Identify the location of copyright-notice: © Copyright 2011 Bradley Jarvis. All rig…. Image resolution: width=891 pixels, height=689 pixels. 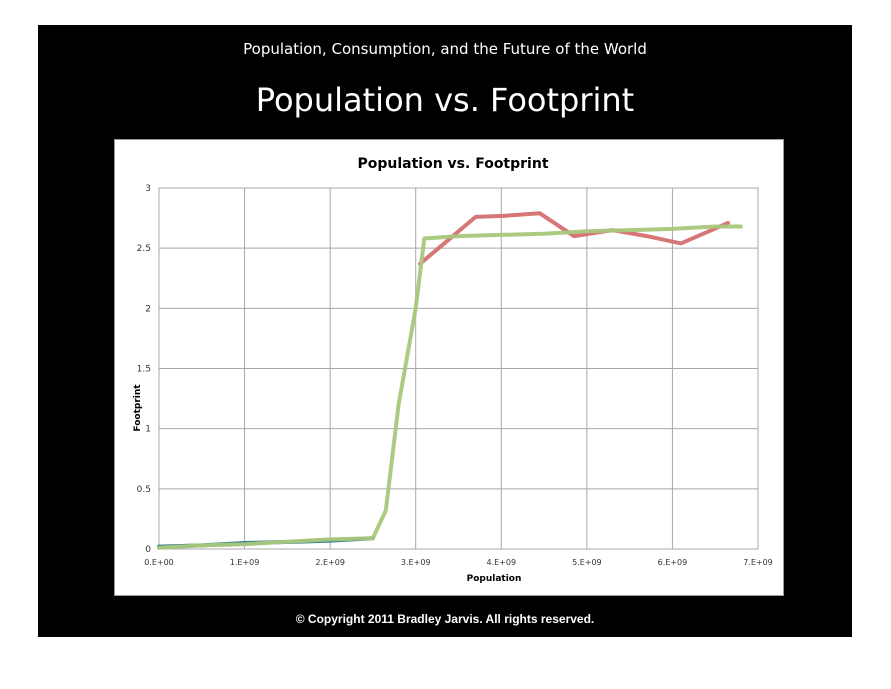
(445, 619).